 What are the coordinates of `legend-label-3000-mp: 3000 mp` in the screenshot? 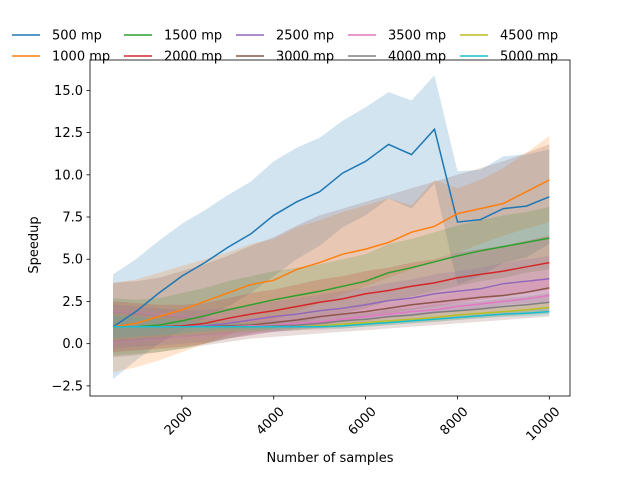 It's located at (305, 57).